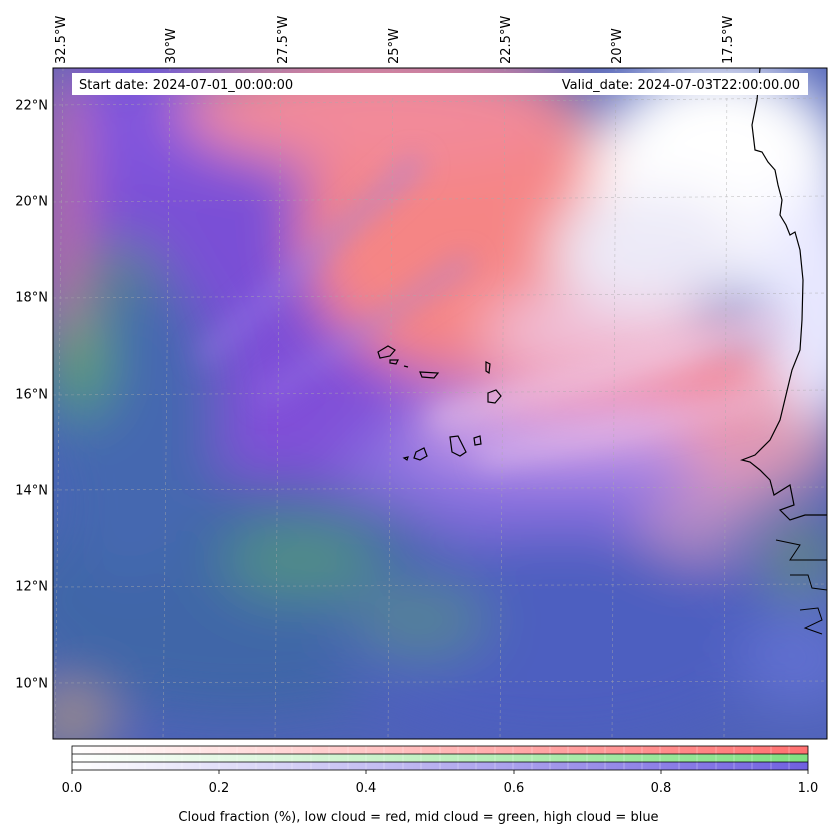 The width and height of the screenshot is (837, 836). What do you see at coordinates (31, 202) in the screenshot?
I see `lat-label: 20°N` at bounding box center [31, 202].